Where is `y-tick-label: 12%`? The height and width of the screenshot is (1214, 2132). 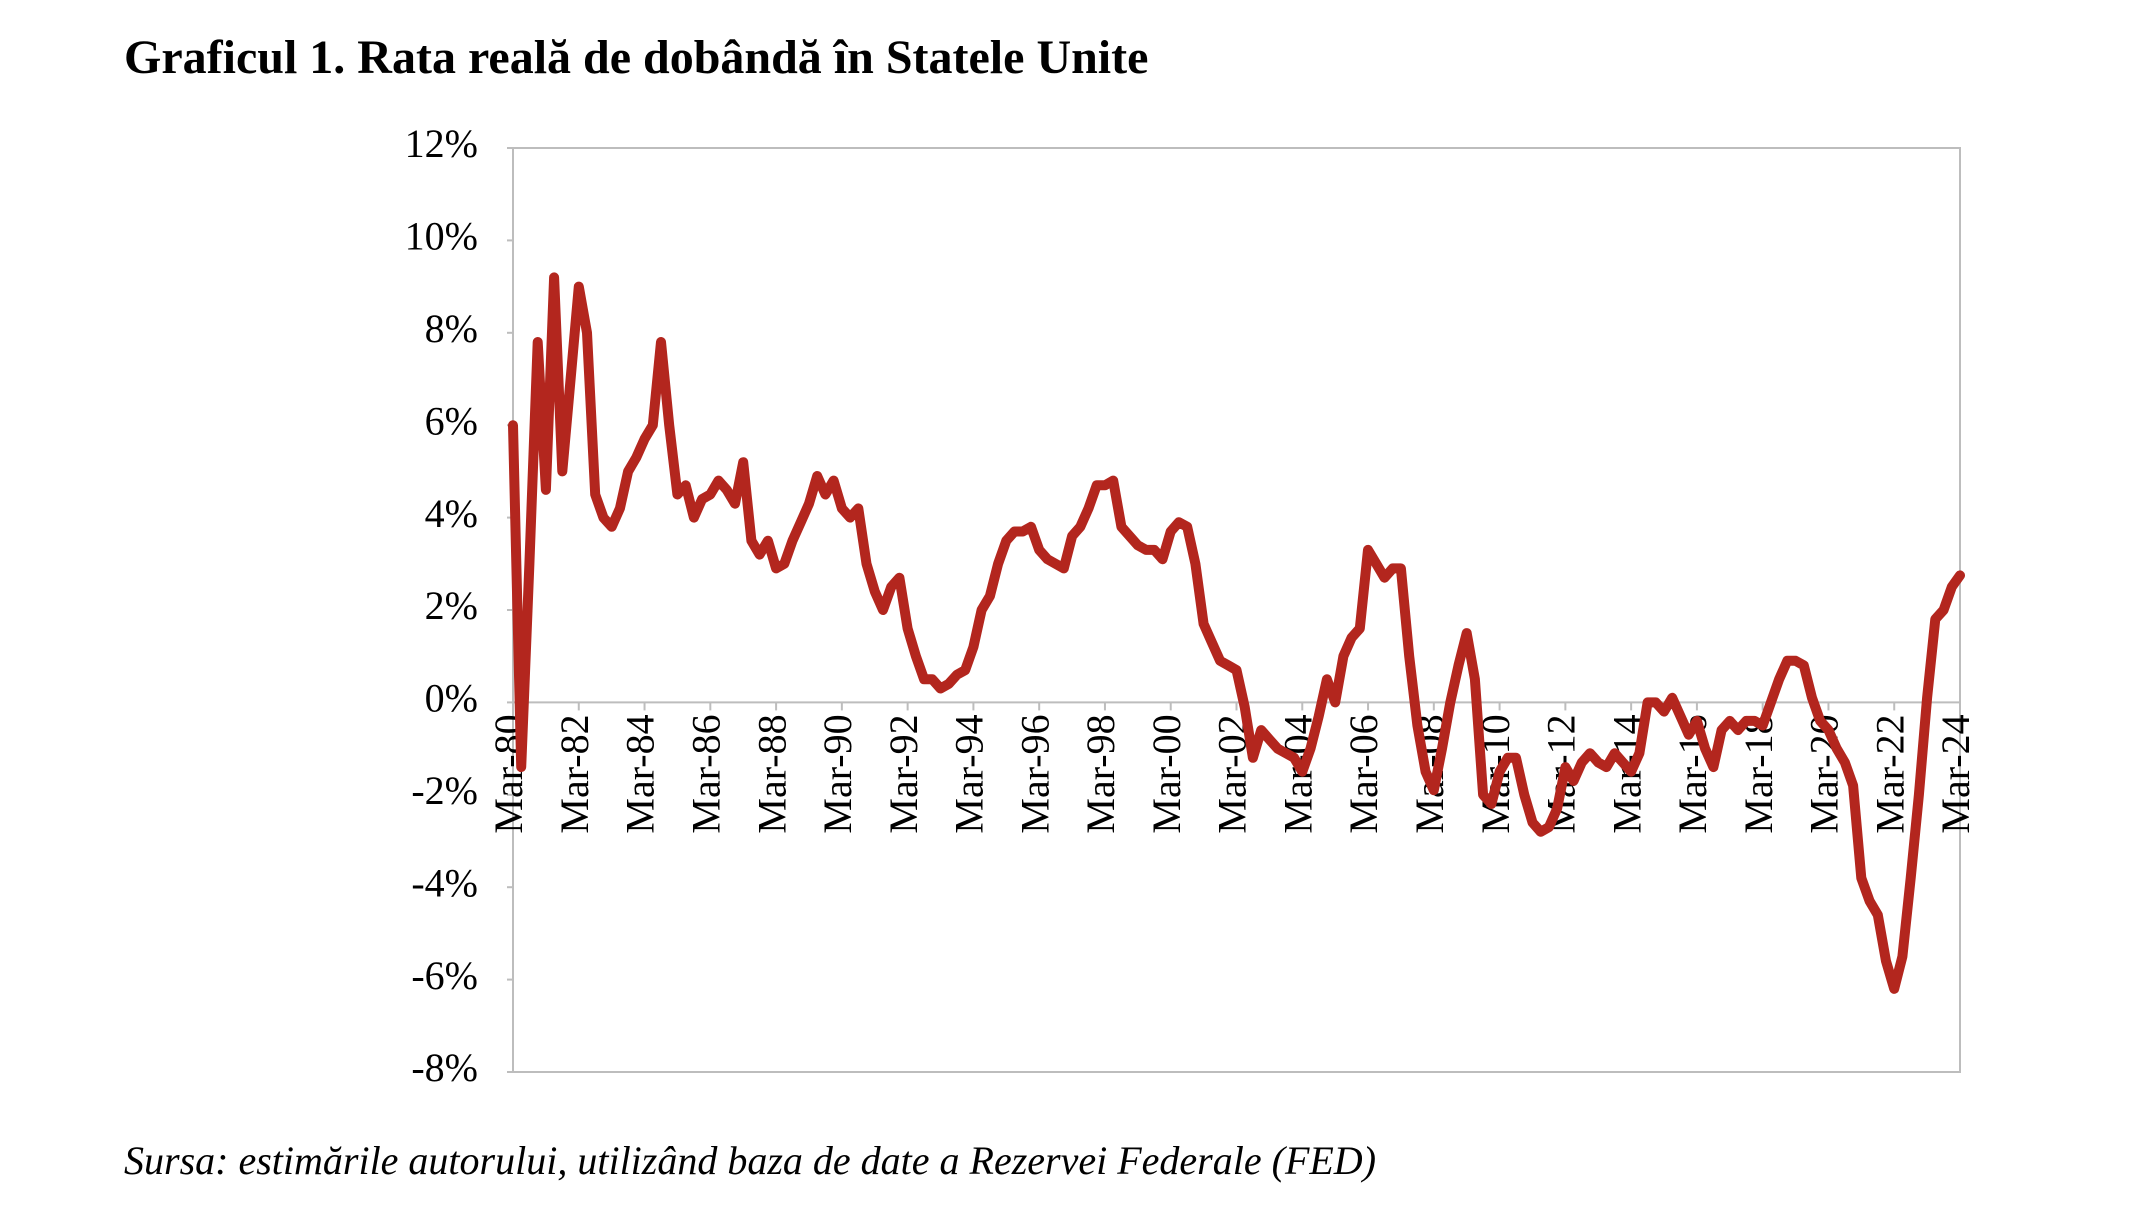
y-tick-label: 12% is located at coordinates (441, 143).